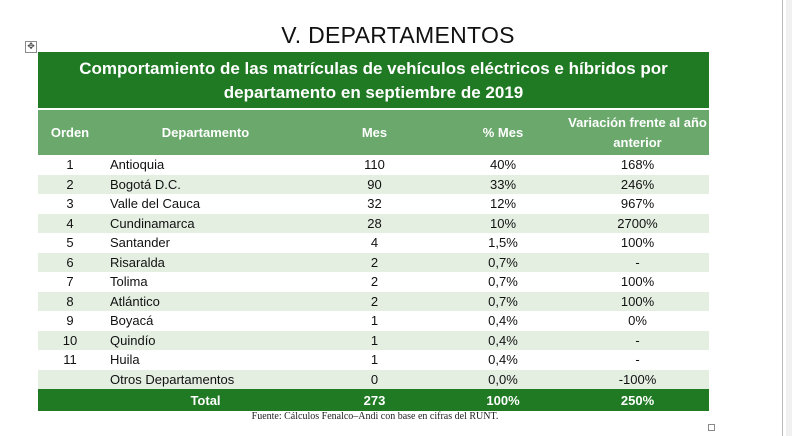 The height and width of the screenshot is (436, 792). What do you see at coordinates (503, 204) in the screenshot?
I see `row-pct-mes: 12%` at bounding box center [503, 204].